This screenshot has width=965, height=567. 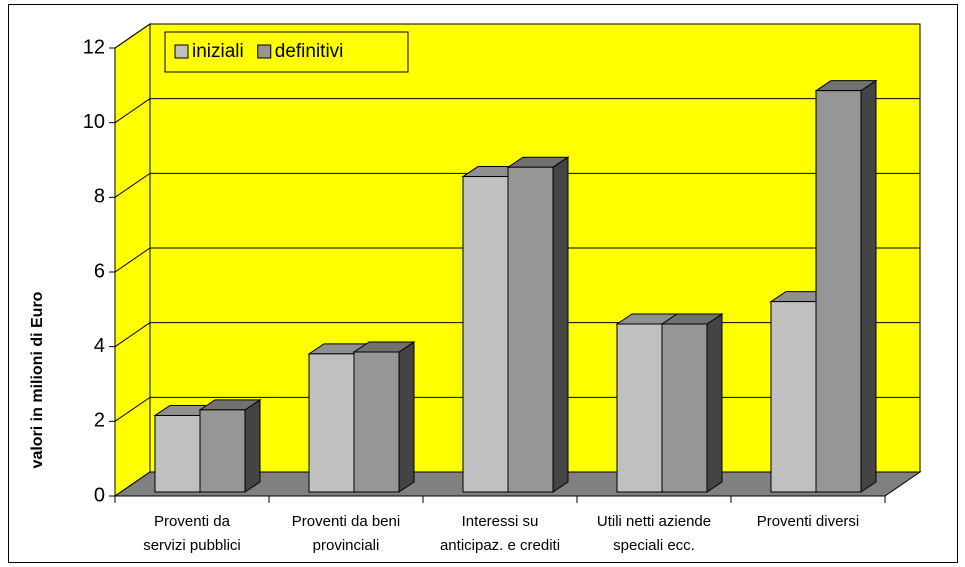 What do you see at coordinates (808, 521) in the screenshot?
I see `x-tick-label: Proventi diversi` at bounding box center [808, 521].